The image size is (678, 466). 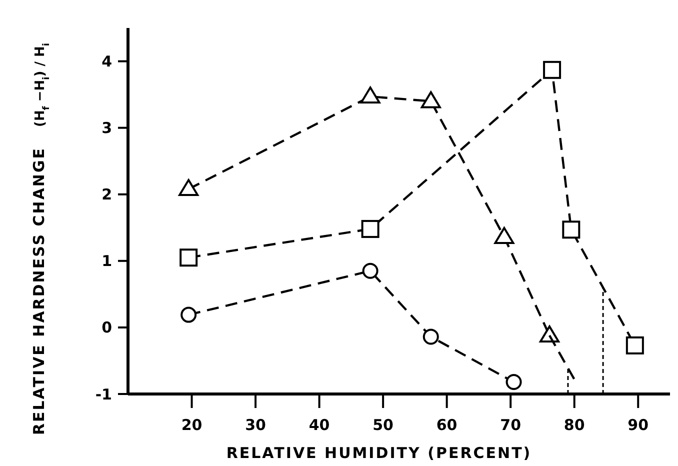 What do you see at coordinates (107, 195) in the screenshot?
I see `y-tick-label: 2` at bounding box center [107, 195].